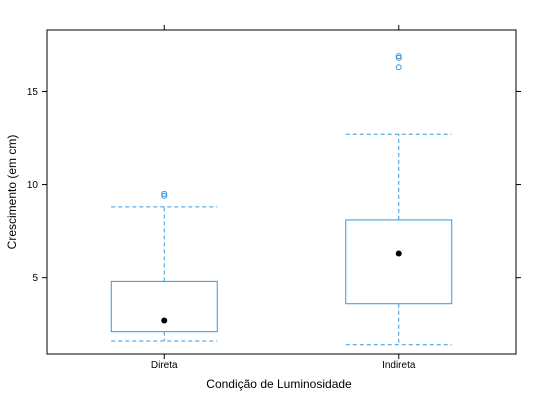 The height and width of the screenshot is (400, 540). I want to click on y-tick-label: 10, so click(33, 185).